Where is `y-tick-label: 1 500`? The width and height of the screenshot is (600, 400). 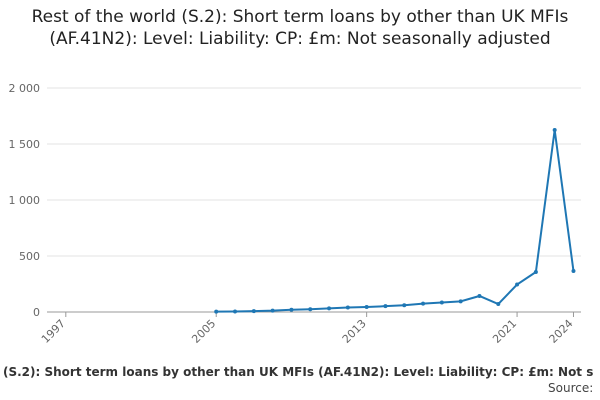 y-tick-label: 1 500 is located at coordinates (25, 144).